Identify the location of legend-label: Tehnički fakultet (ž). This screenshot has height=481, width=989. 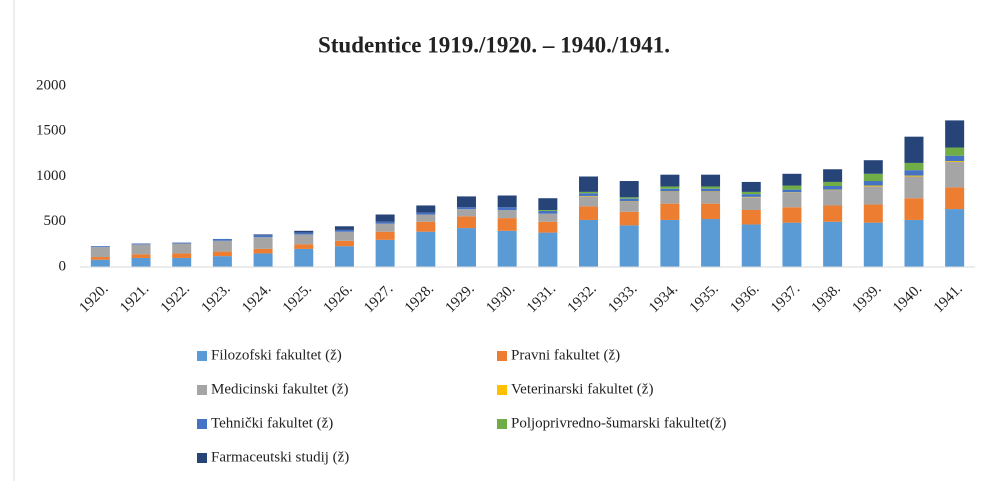
(272, 423).